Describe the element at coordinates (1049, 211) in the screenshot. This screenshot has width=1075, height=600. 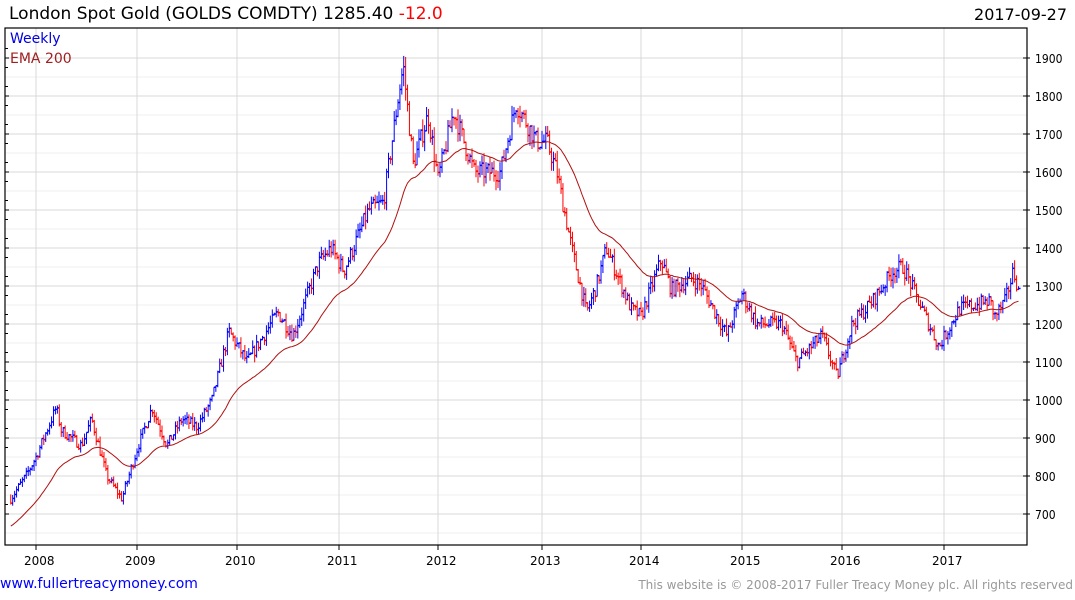
I see `y-tick-label: 1500` at that location.